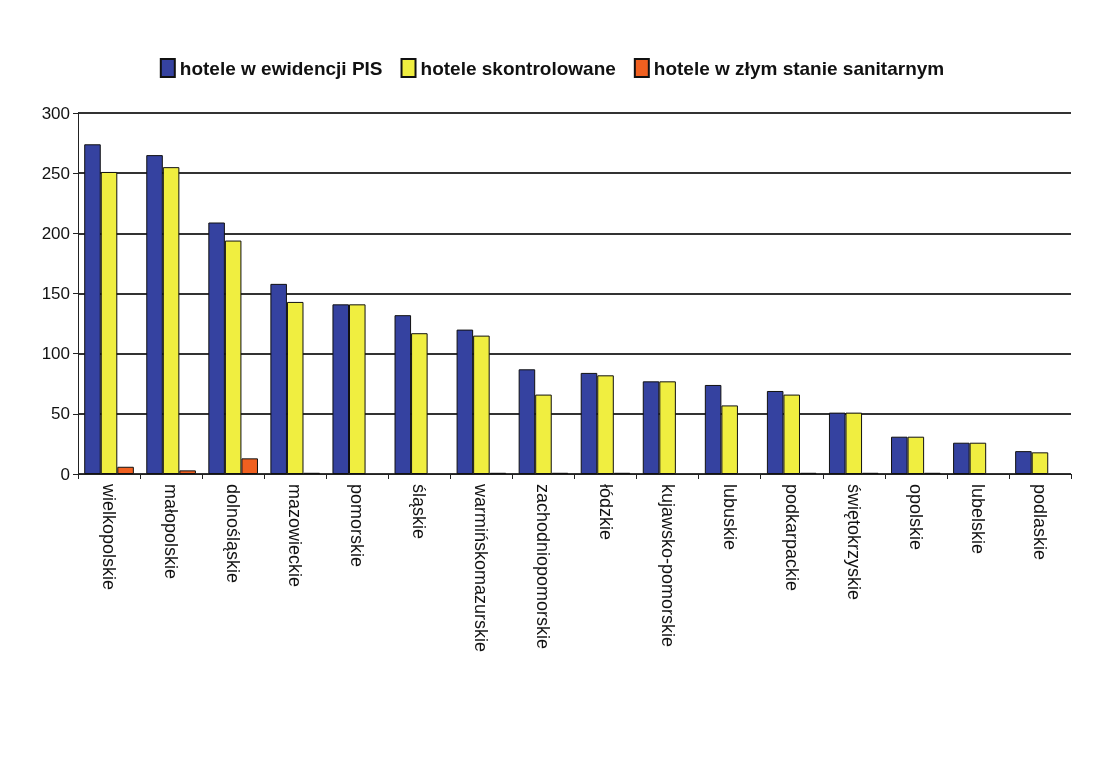  I want to click on y-tick-label: 150, so click(55, 293).